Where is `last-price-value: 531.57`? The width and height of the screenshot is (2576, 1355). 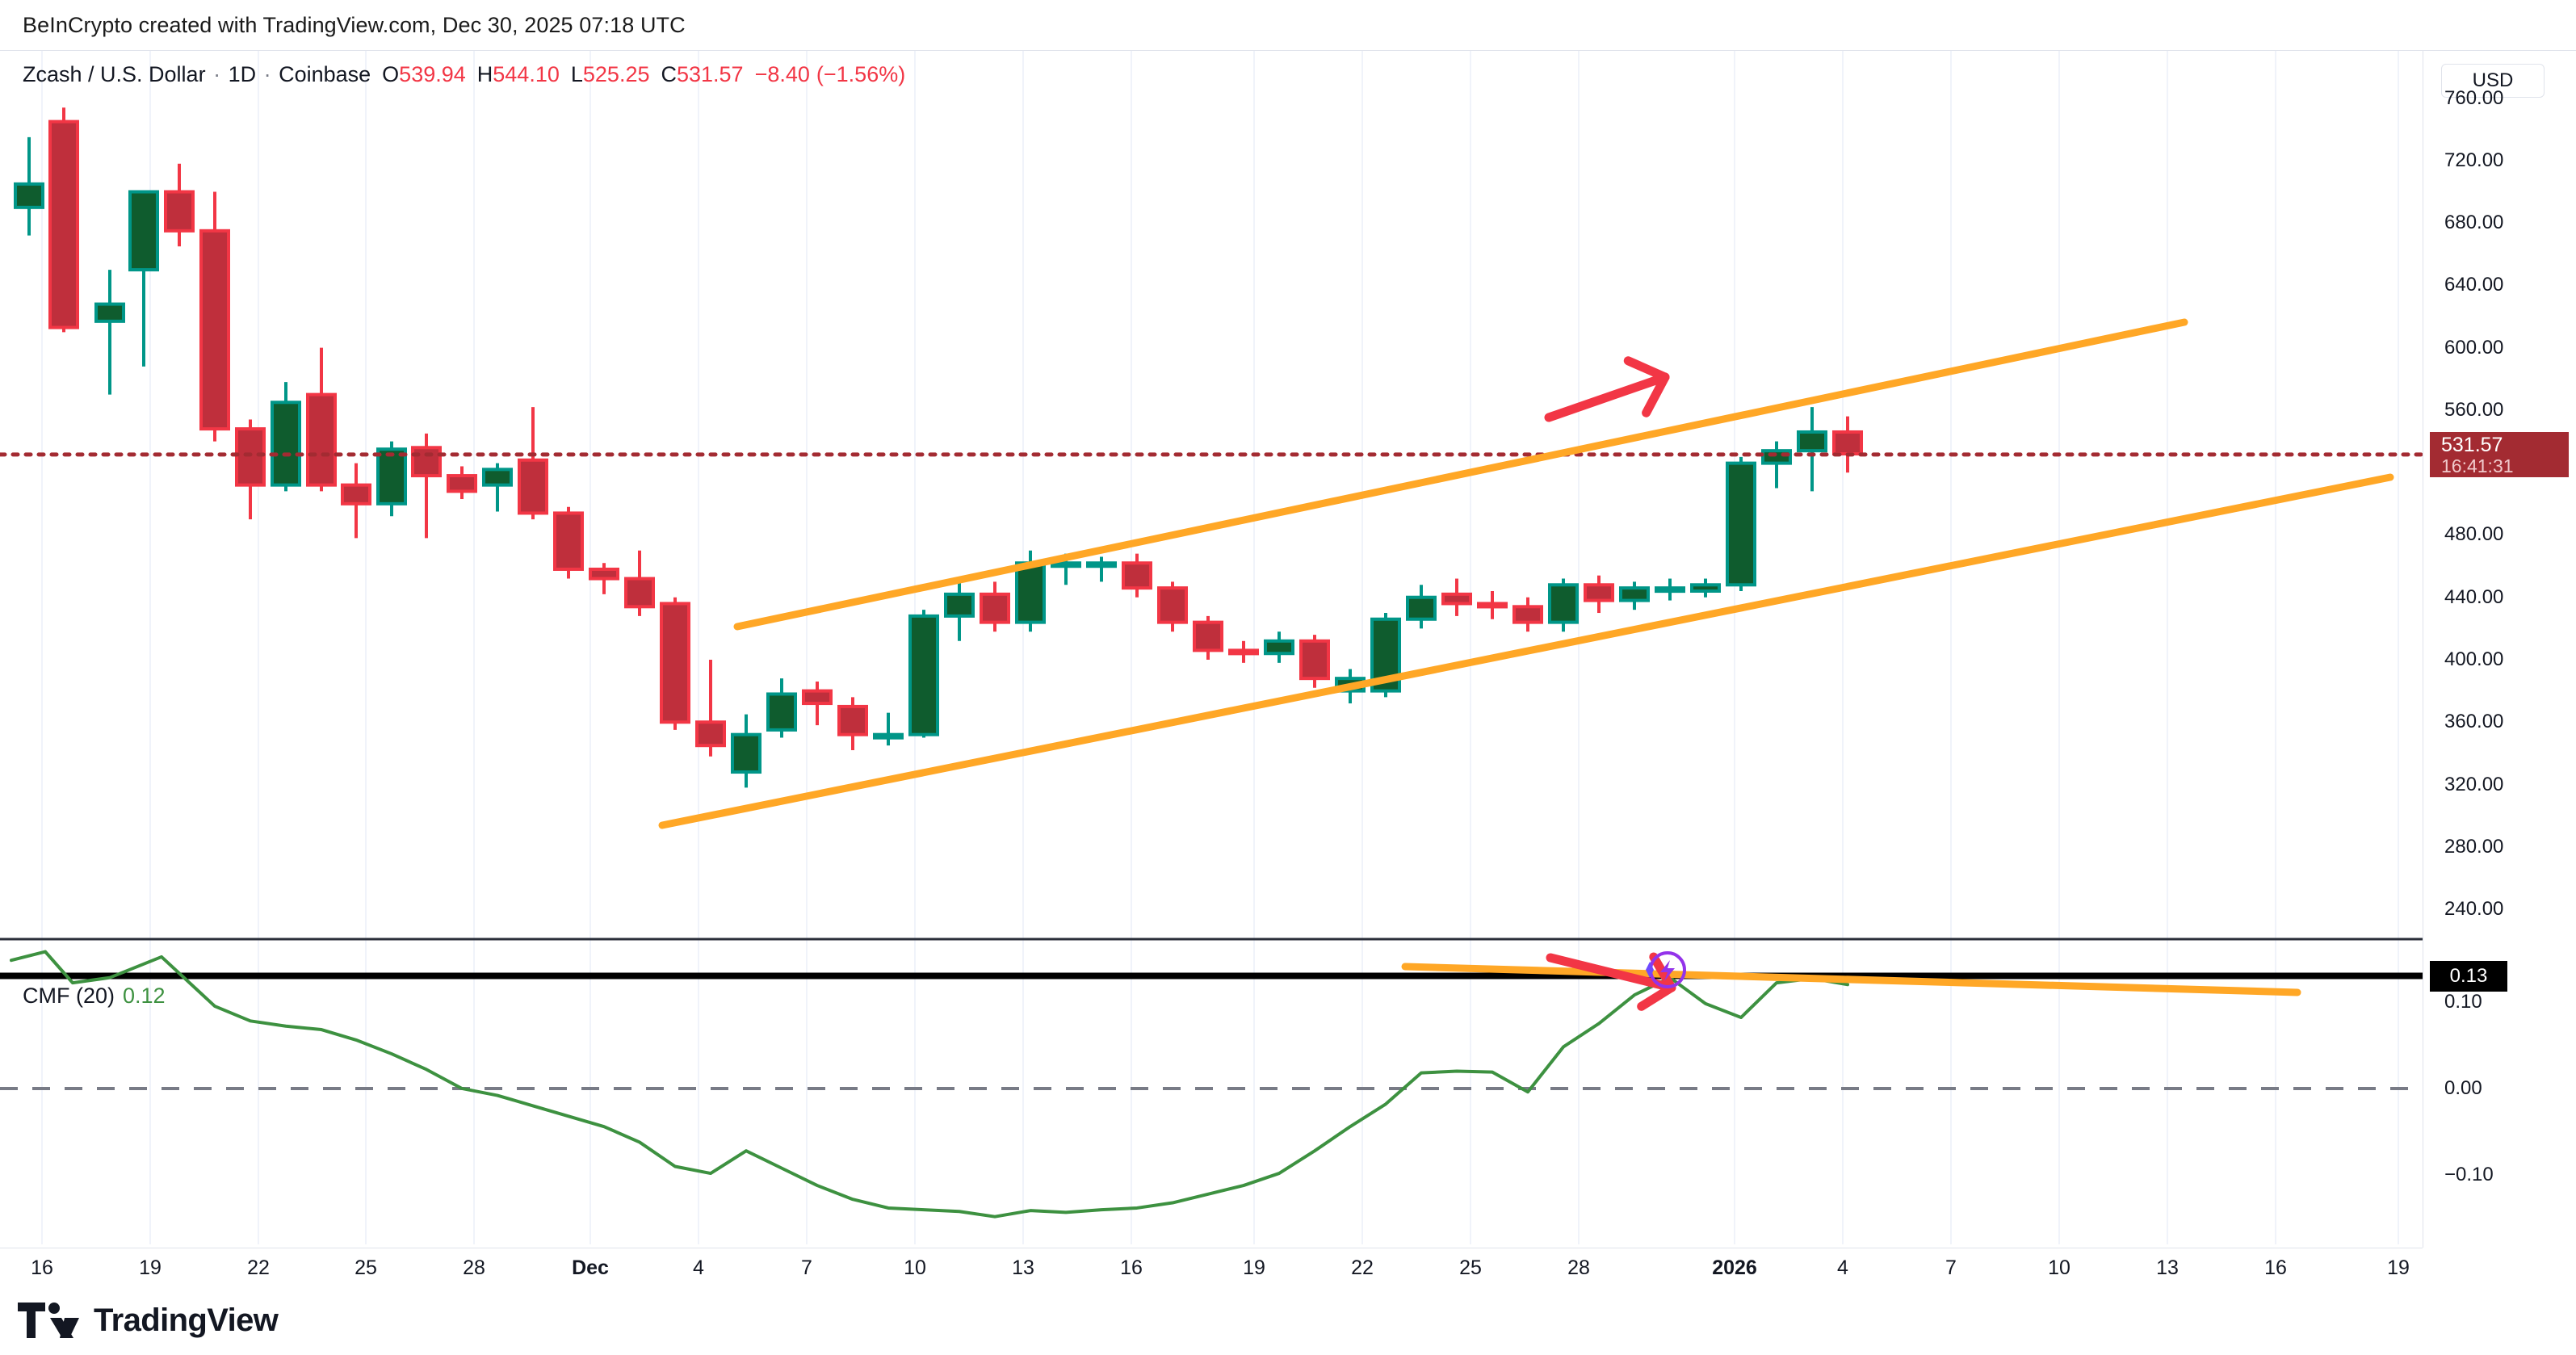
last-price-value: 531.57 is located at coordinates (2472, 445).